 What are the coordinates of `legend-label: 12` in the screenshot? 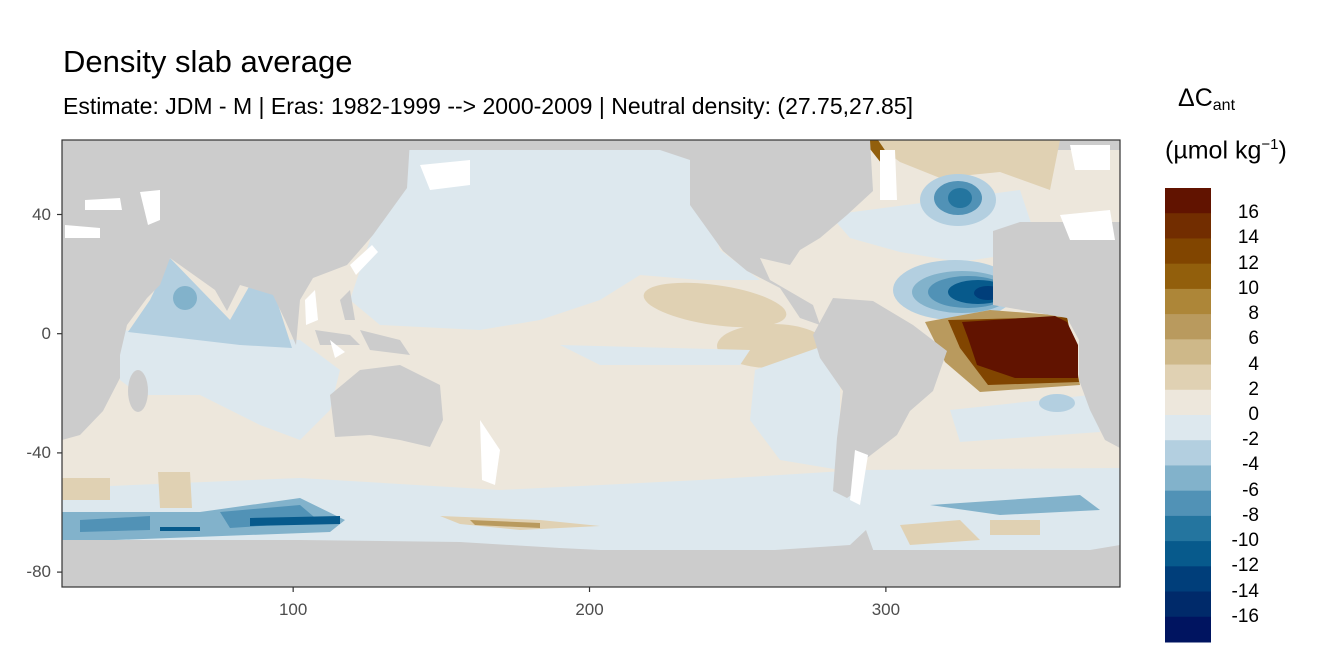 It's located at (1248, 263).